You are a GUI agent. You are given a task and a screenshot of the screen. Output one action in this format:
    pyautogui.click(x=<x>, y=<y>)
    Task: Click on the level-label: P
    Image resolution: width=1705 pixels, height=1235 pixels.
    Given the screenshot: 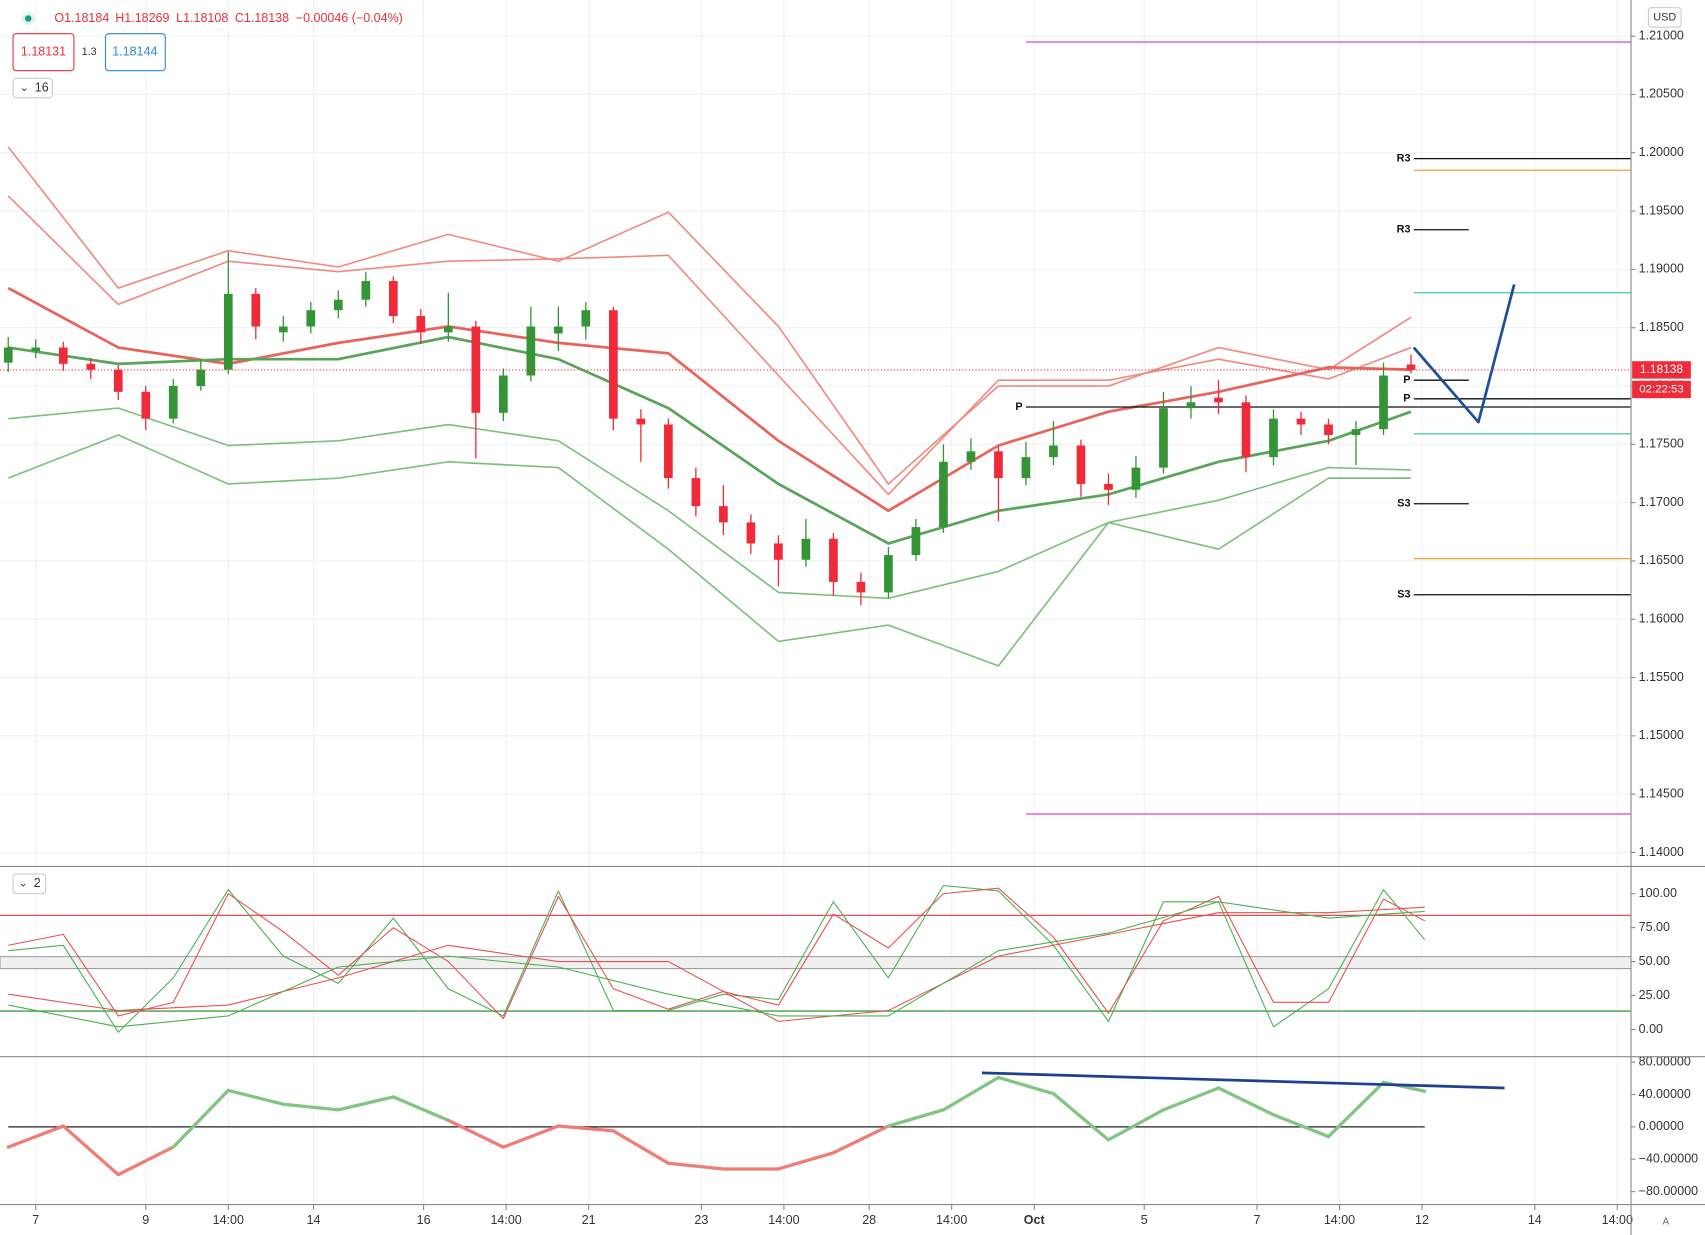 What is the action you would take?
    pyautogui.click(x=1406, y=380)
    